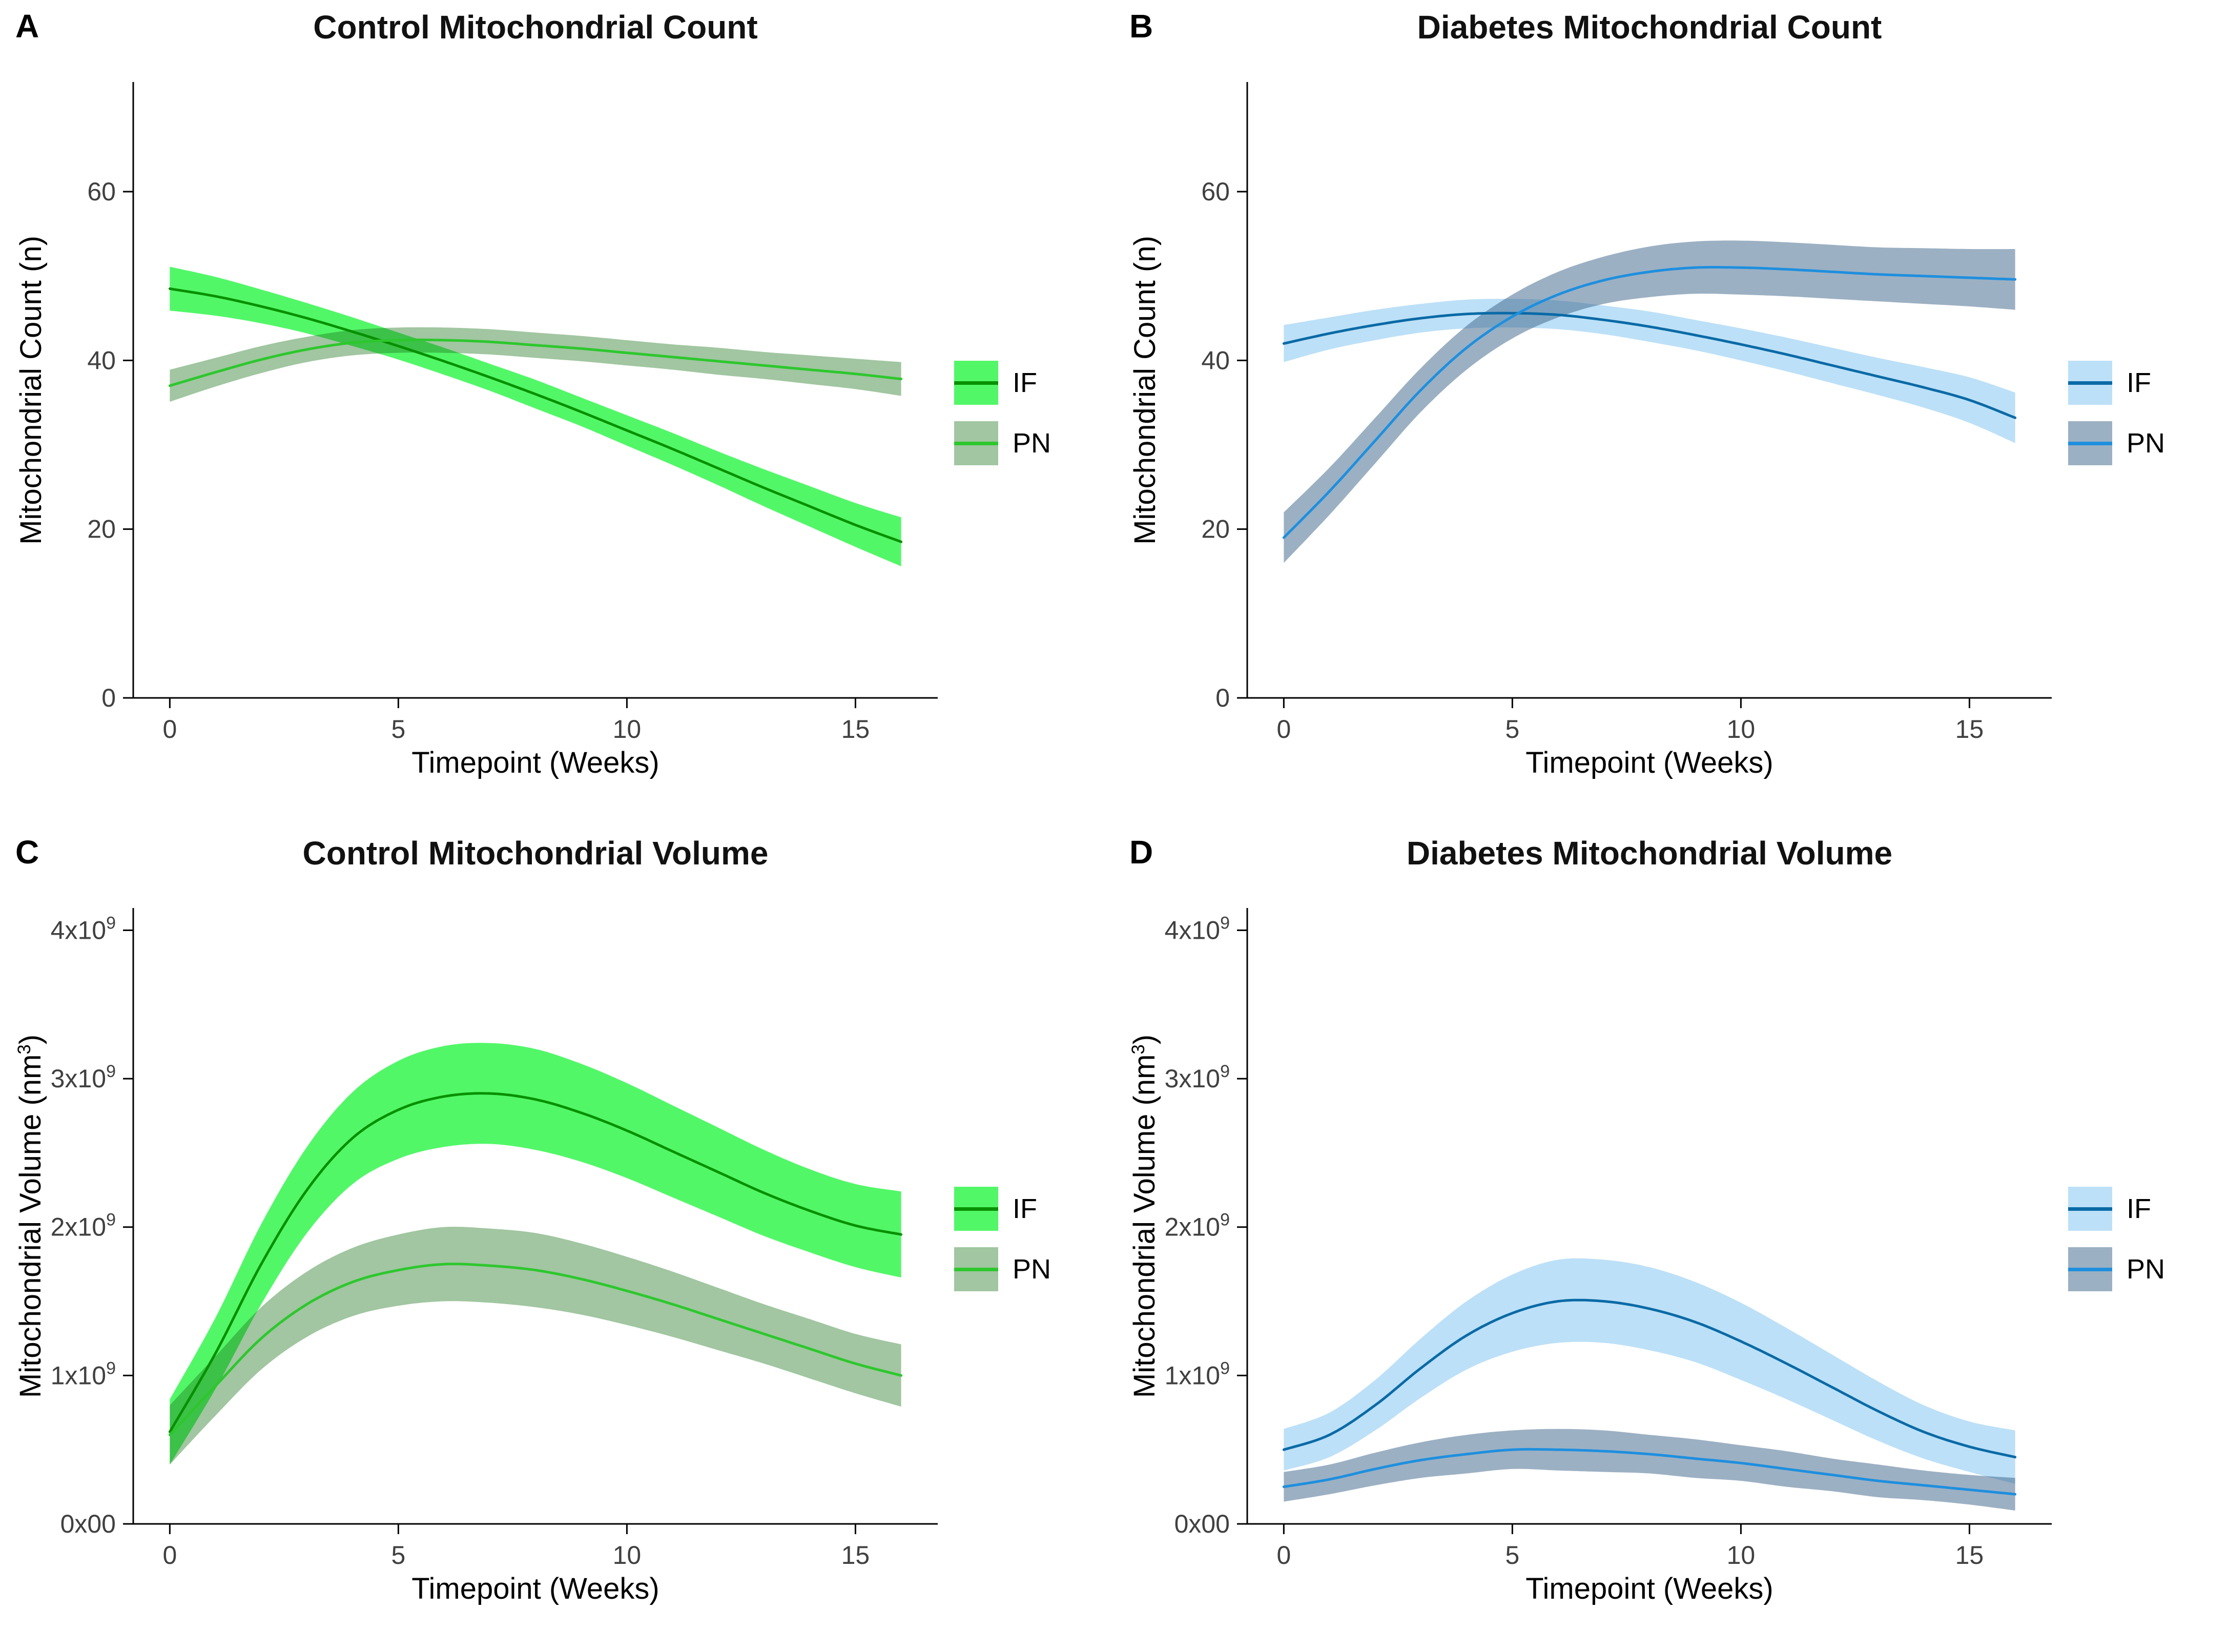 Image resolution: width=2228 pixels, height=1652 pixels. What do you see at coordinates (27, 26) in the screenshot?
I see `panel-letter: A` at bounding box center [27, 26].